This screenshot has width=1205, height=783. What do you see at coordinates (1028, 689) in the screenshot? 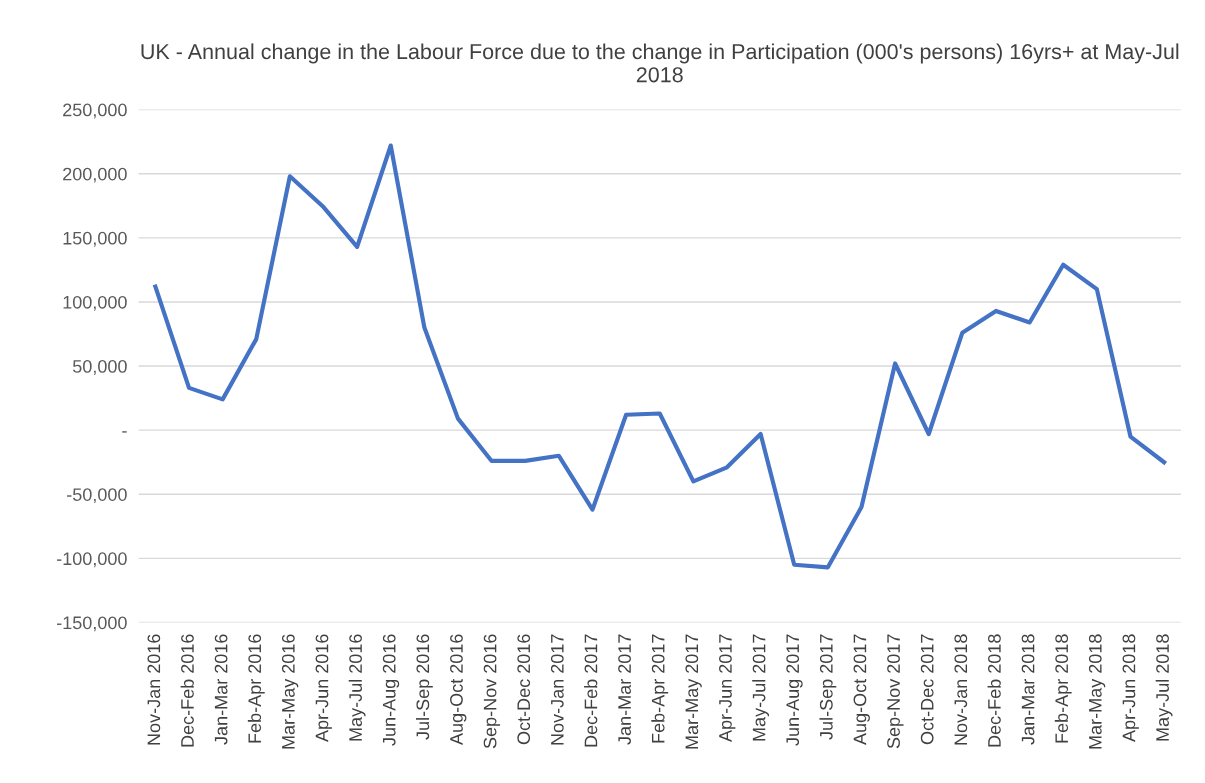
I see `x-tick-label: Jan-Mar 2018` at bounding box center [1028, 689].